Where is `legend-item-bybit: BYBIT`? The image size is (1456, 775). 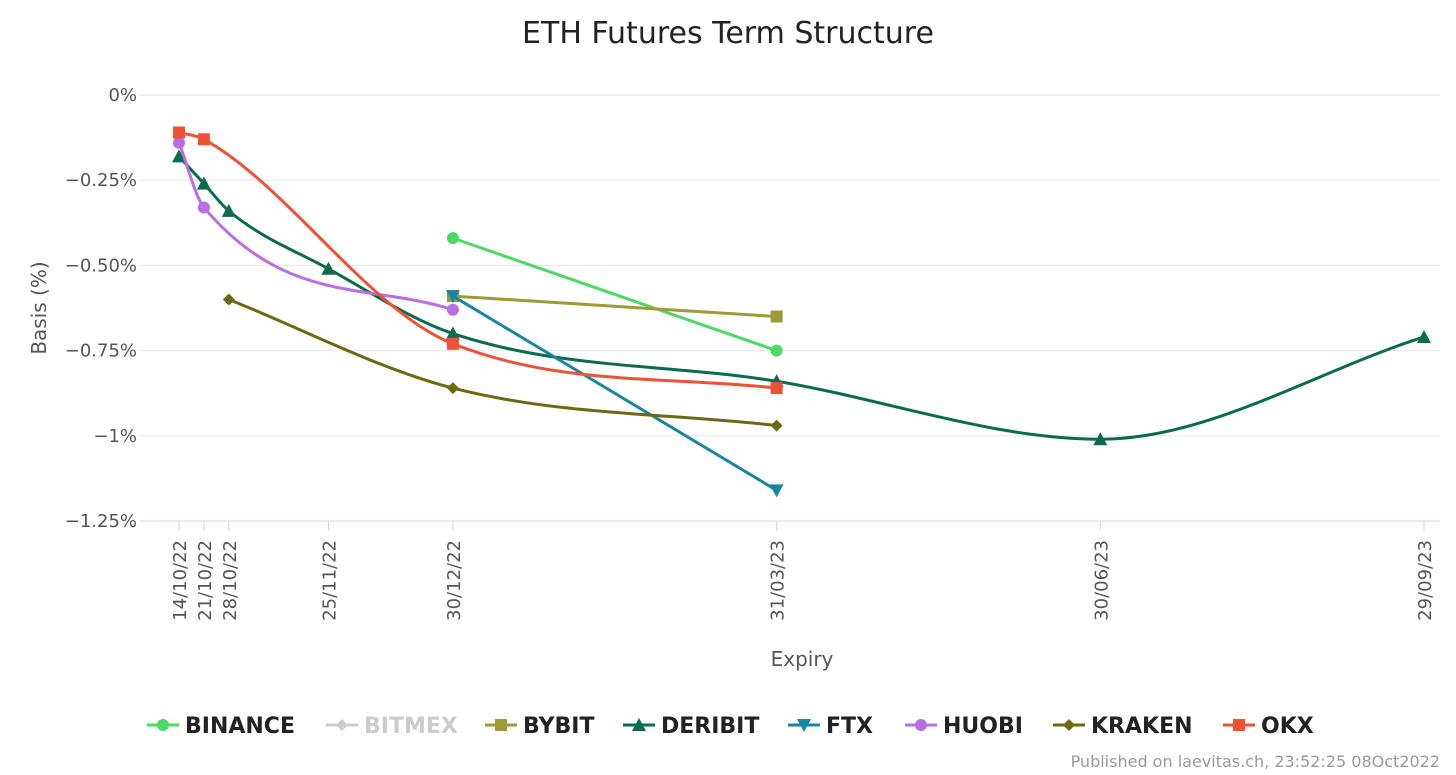
legend-item-bybit: BYBIT is located at coordinates (539, 726).